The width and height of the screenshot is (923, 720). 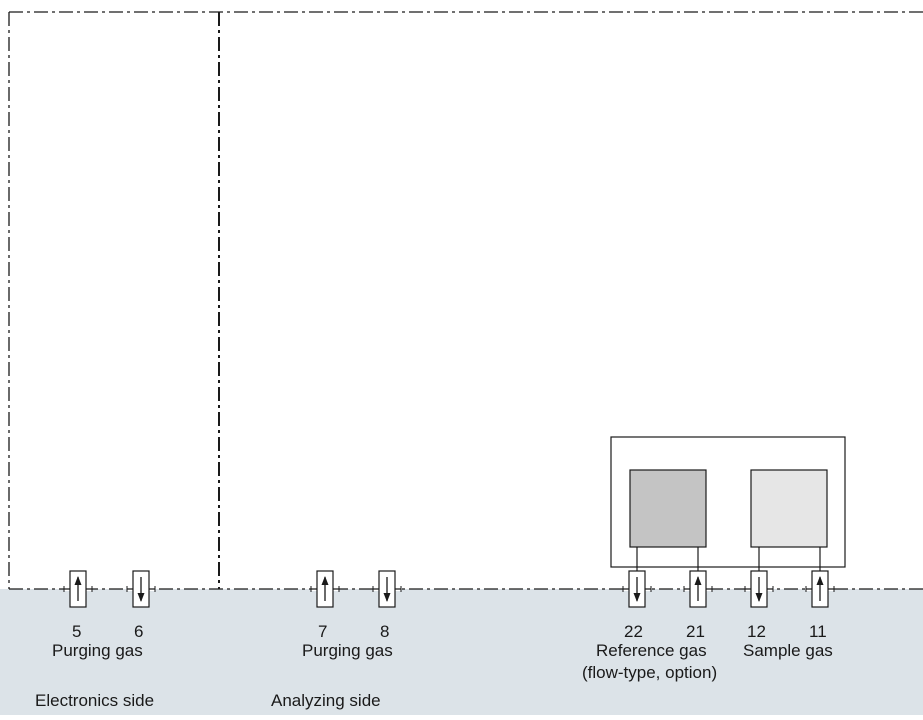 I want to click on port-number-6: 6, so click(x=139, y=631).